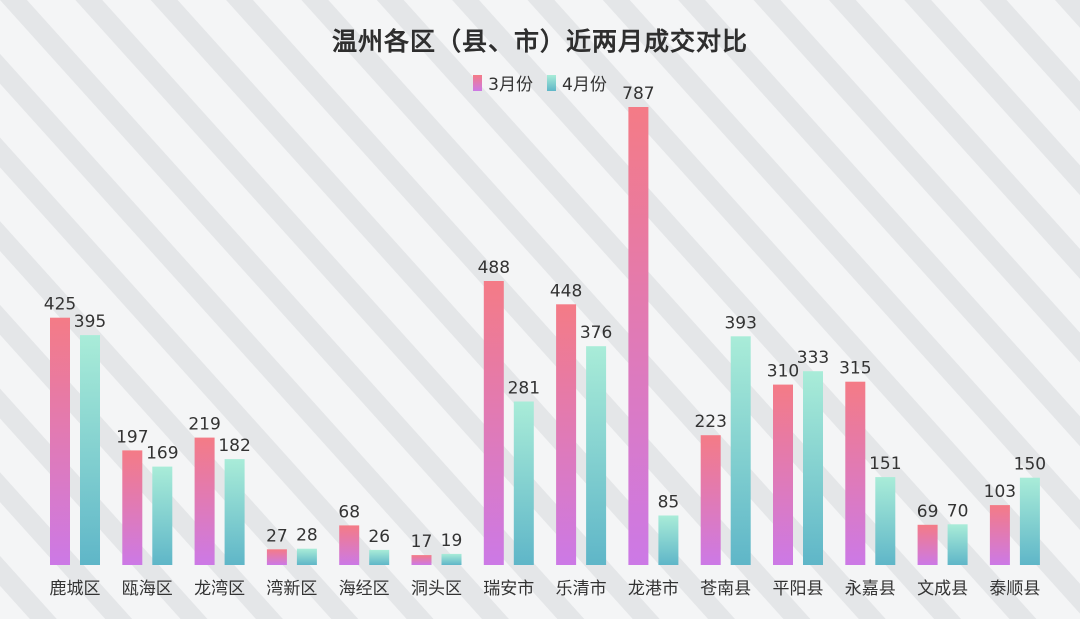  What do you see at coordinates (566, 291) in the screenshot?
I see `data-label-march-8: 448` at bounding box center [566, 291].